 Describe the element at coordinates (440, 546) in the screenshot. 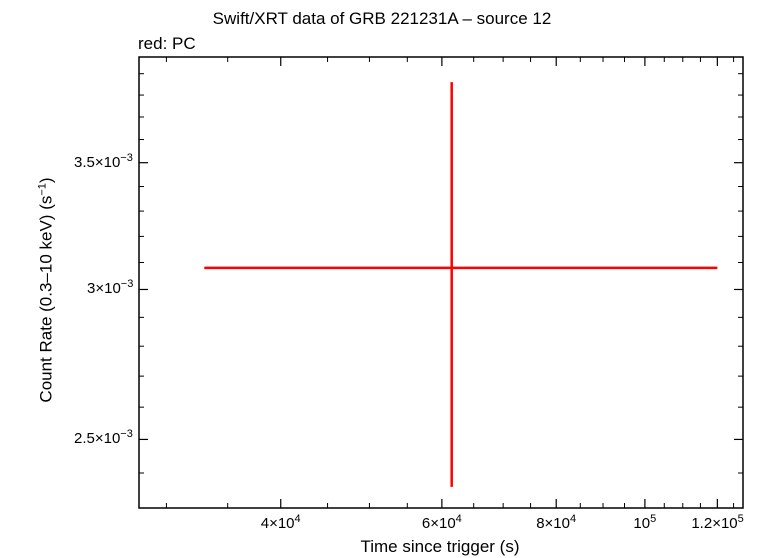

I see `x-axis-label: Time since trigger (s)` at that location.